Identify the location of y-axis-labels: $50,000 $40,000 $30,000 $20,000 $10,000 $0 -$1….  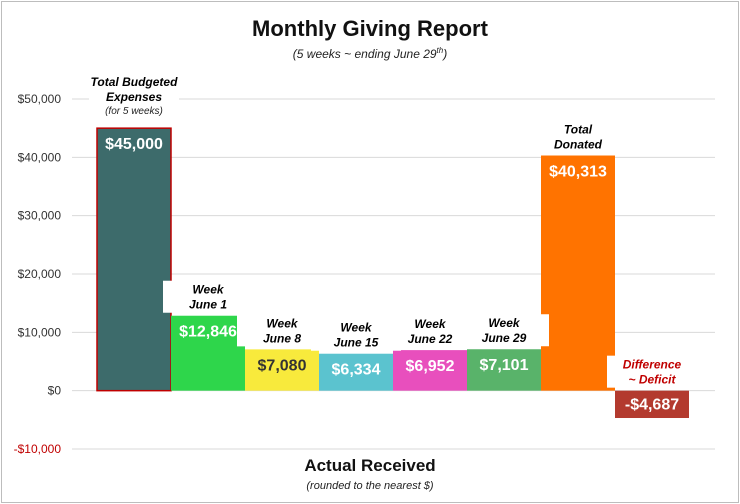
(38, 274).